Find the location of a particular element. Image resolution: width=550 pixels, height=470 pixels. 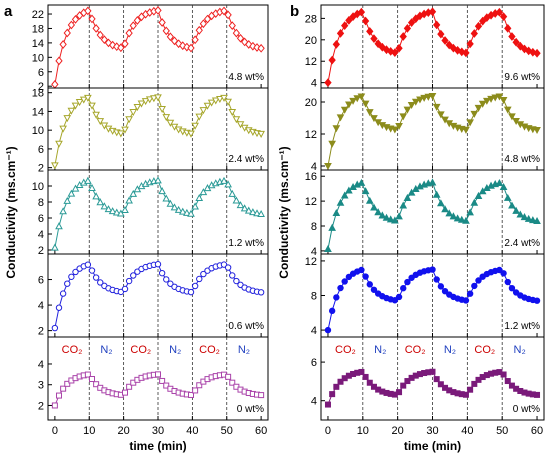

x-tick-label: 10 is located at coordinates (89, 431).